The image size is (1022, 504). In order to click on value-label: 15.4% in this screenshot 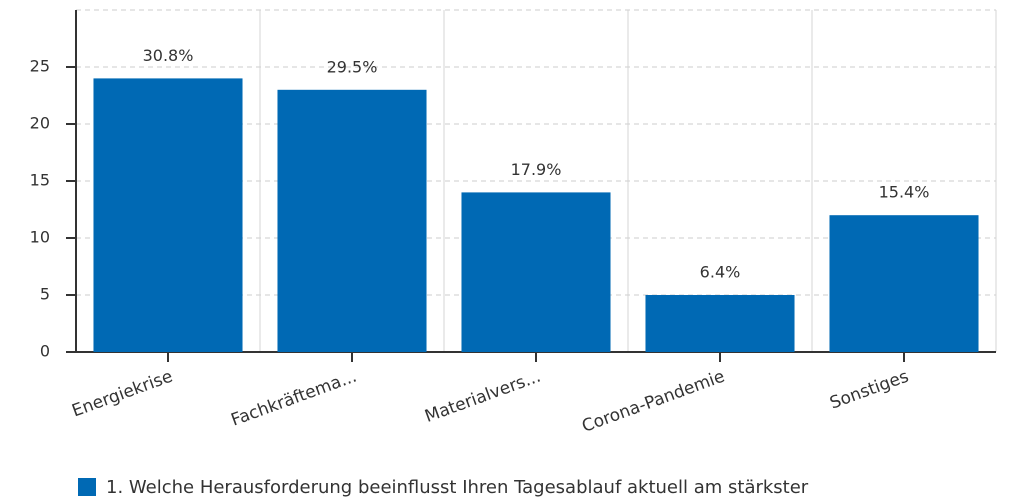, I will do `click(904, 192)`.